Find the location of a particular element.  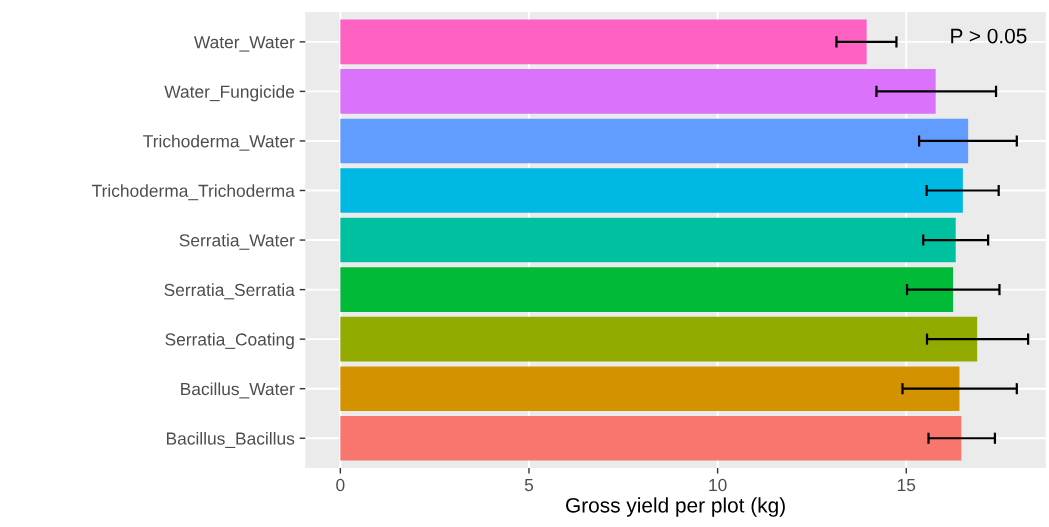

y-tick-label: Serratia_Coating is located at coordinates (229, 341).